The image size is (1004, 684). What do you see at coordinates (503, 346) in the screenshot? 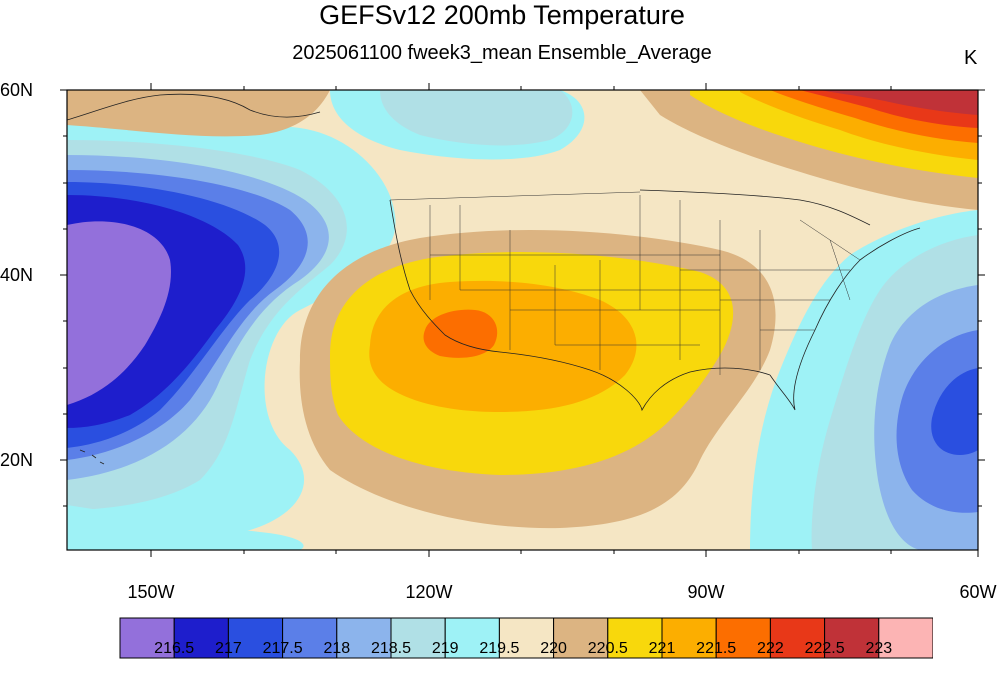
I see `contour-band-221-5-dome` at bounding box center [503, 346].